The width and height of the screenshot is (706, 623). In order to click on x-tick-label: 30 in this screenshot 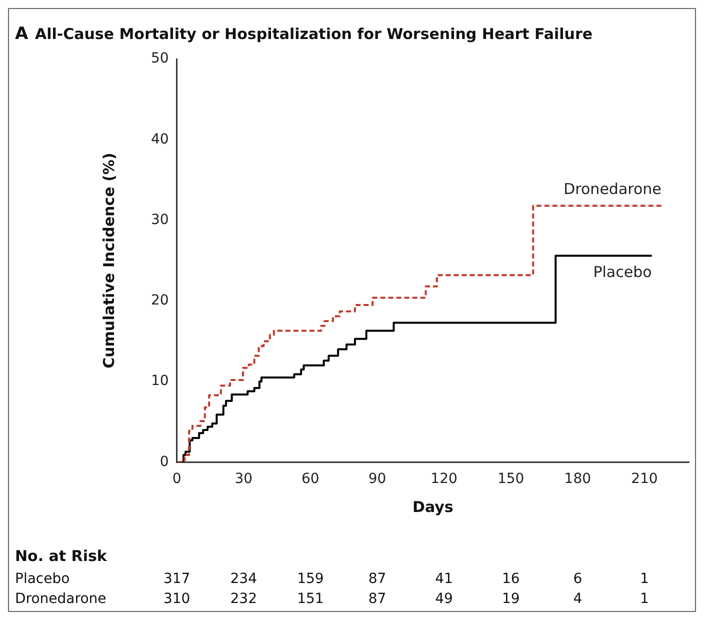, I will do `click(243, 479)`.